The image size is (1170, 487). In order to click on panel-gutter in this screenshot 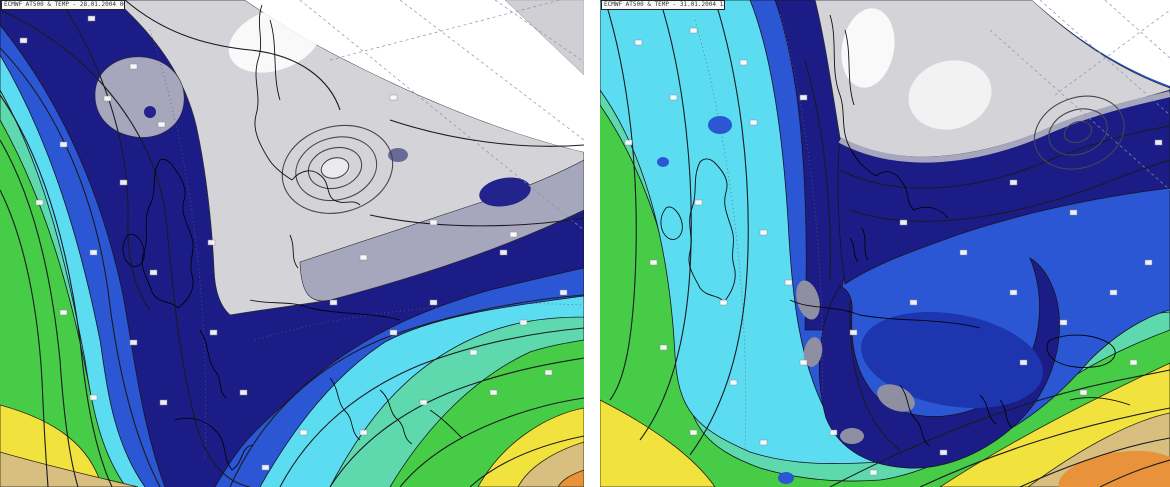, I will do `click(592, 243)`.